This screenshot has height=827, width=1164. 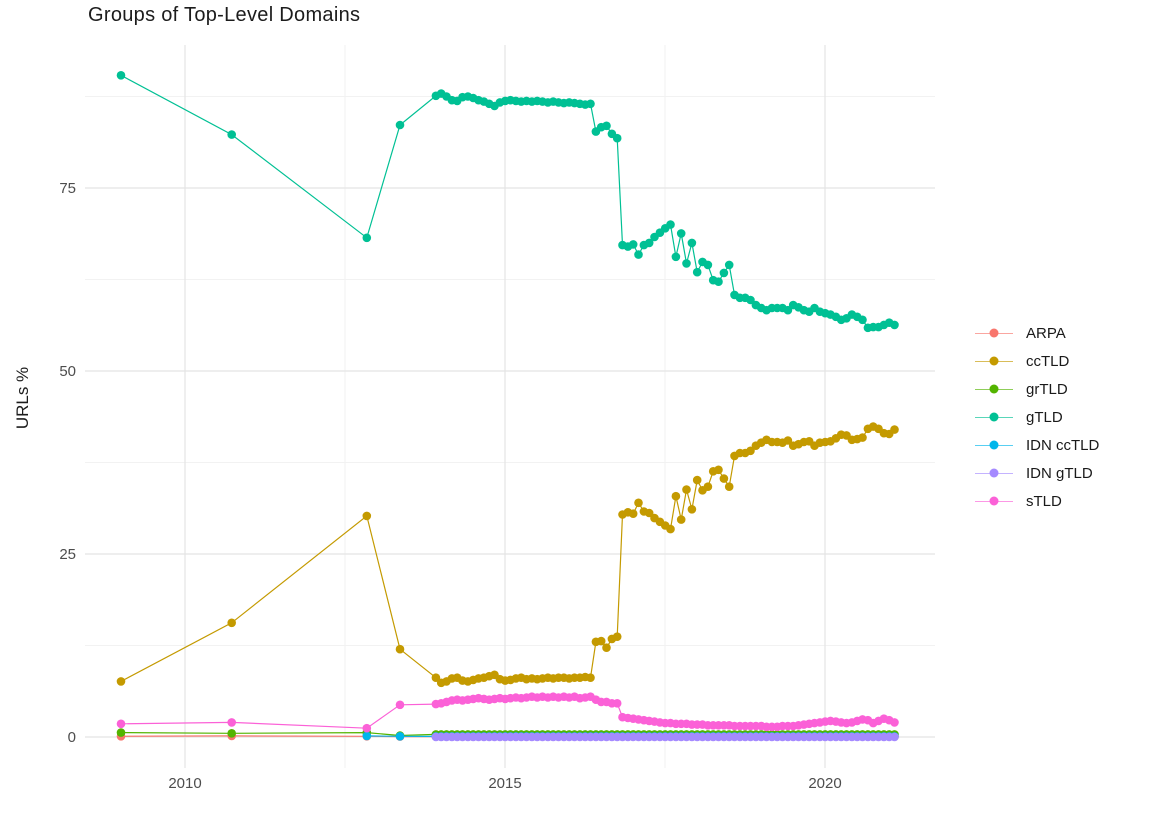 I want to click on legend-label: IDN gTLD, so click(x=1059, y=473).